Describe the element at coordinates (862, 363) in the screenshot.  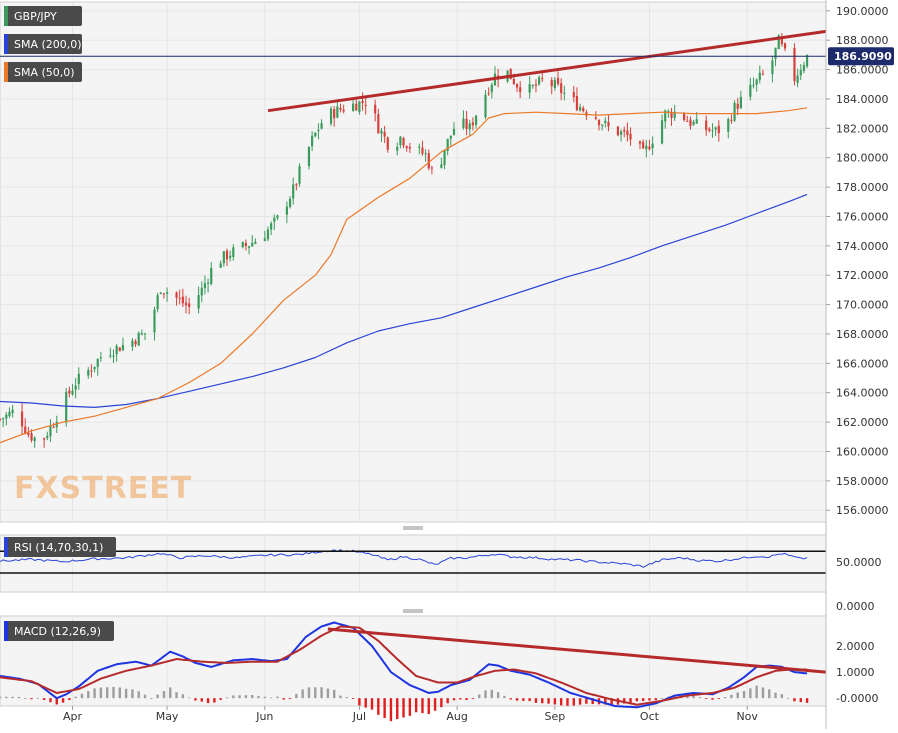
I see `y-tick-label: 166.0000` at that location.